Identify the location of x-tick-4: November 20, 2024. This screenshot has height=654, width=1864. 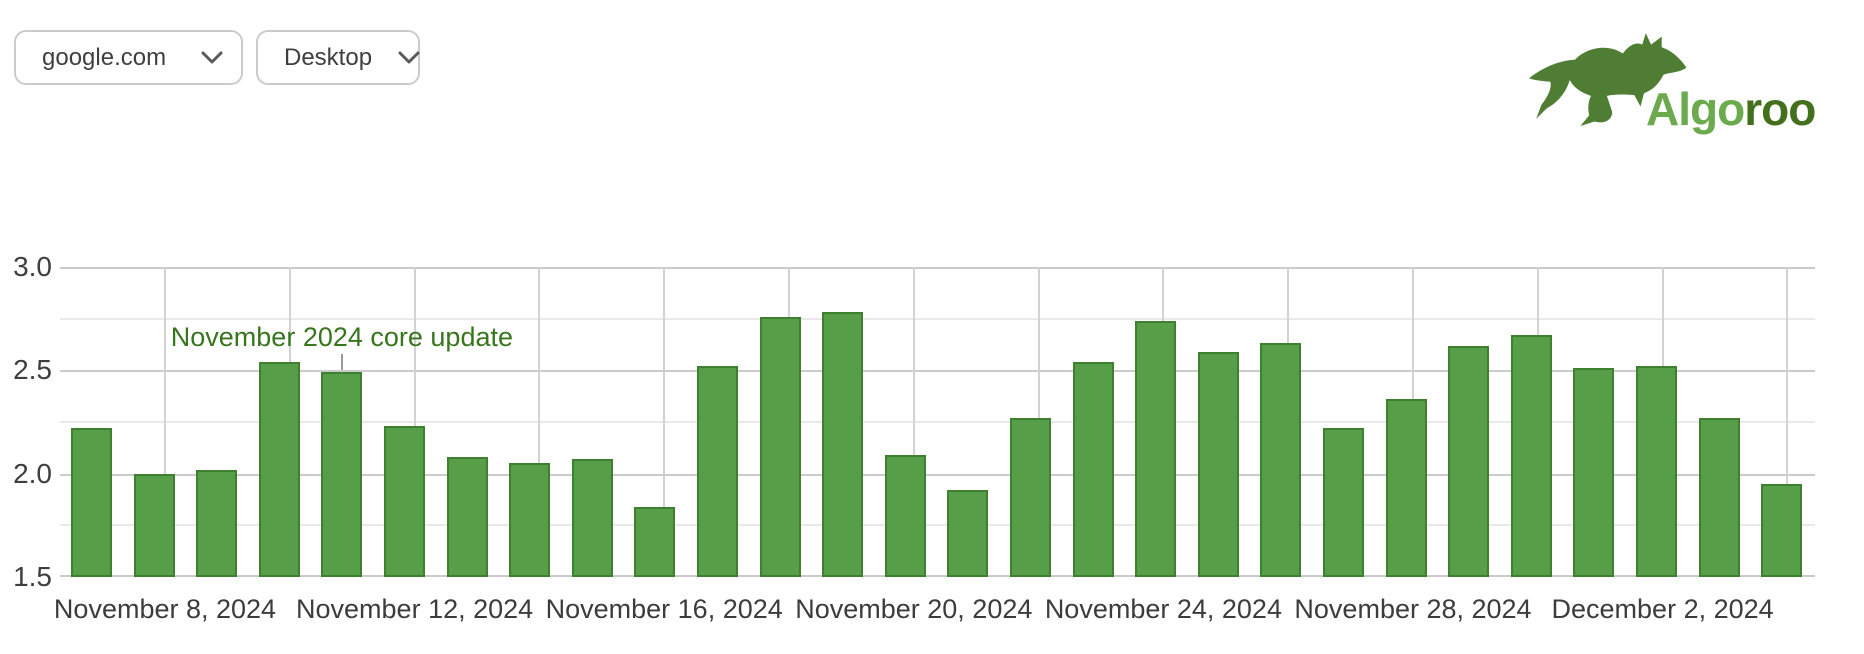
(914, 609).